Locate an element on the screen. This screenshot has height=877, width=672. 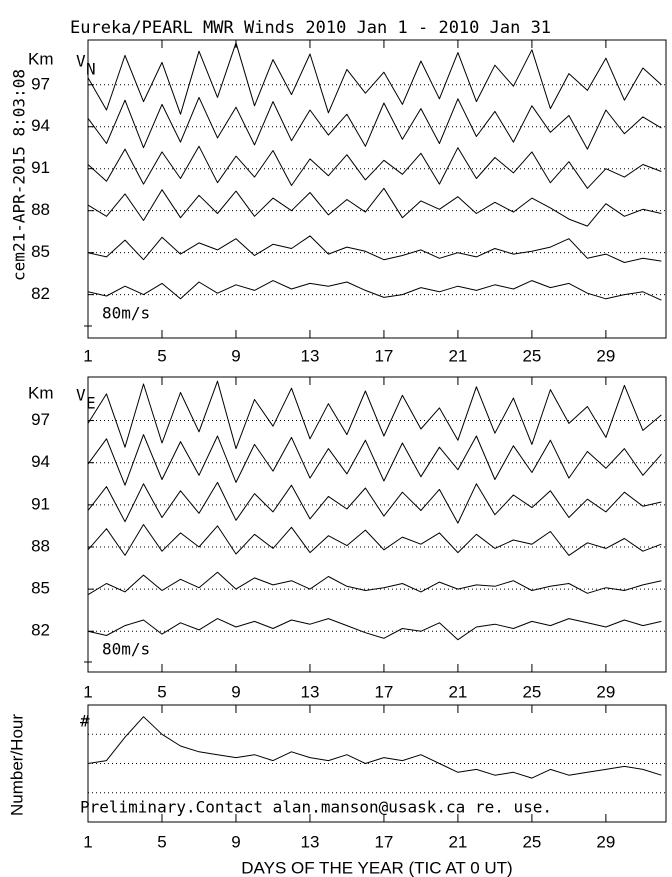
x-axis-label: DAYS OF THE YEAR (TIC AT 0 UT) is located at coordinates (376, 867).